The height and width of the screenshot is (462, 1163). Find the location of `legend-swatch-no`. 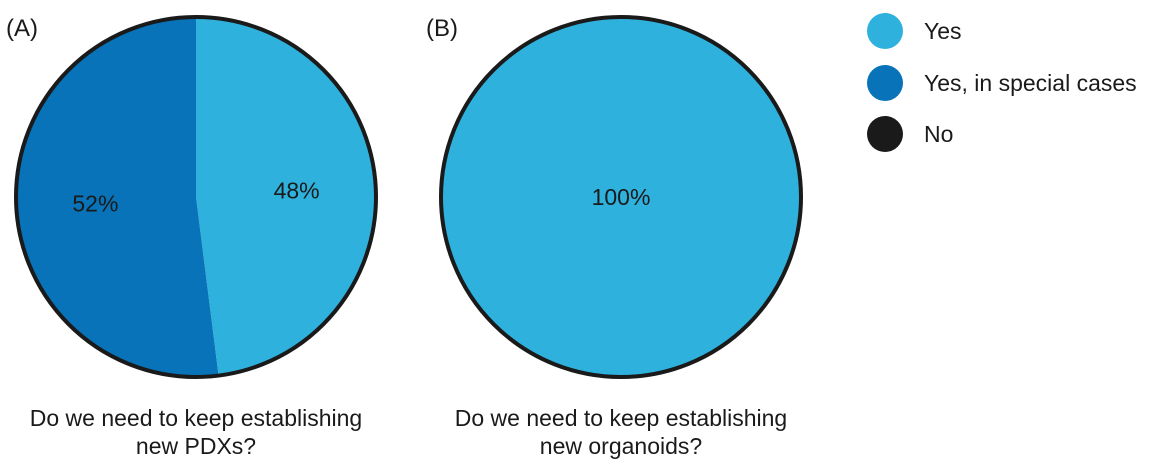

legend-swatch-no is located at coordinates (885, 134).